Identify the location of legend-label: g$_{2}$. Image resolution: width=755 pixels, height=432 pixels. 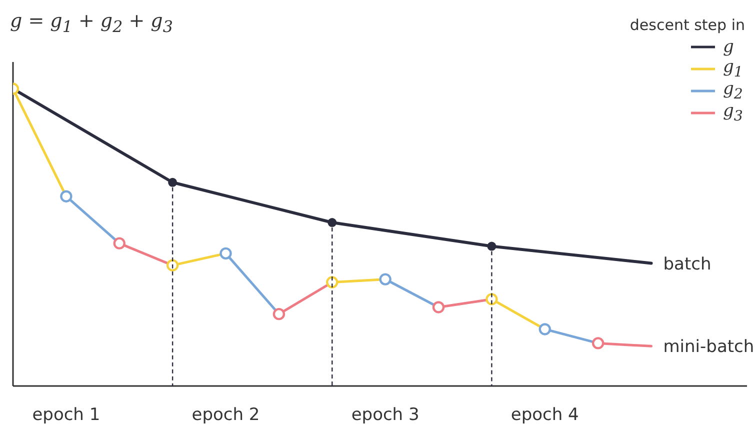
(733, 91).